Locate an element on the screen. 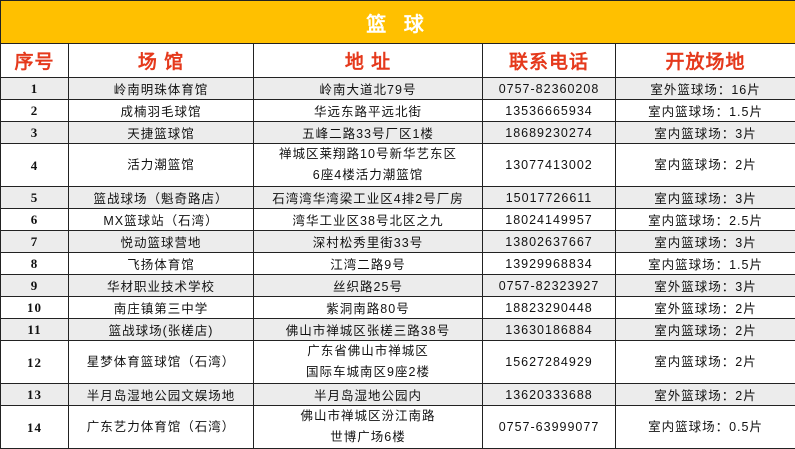  courts-cell: 室内篮球场：0.5片 is located at coordinates (704, 427).